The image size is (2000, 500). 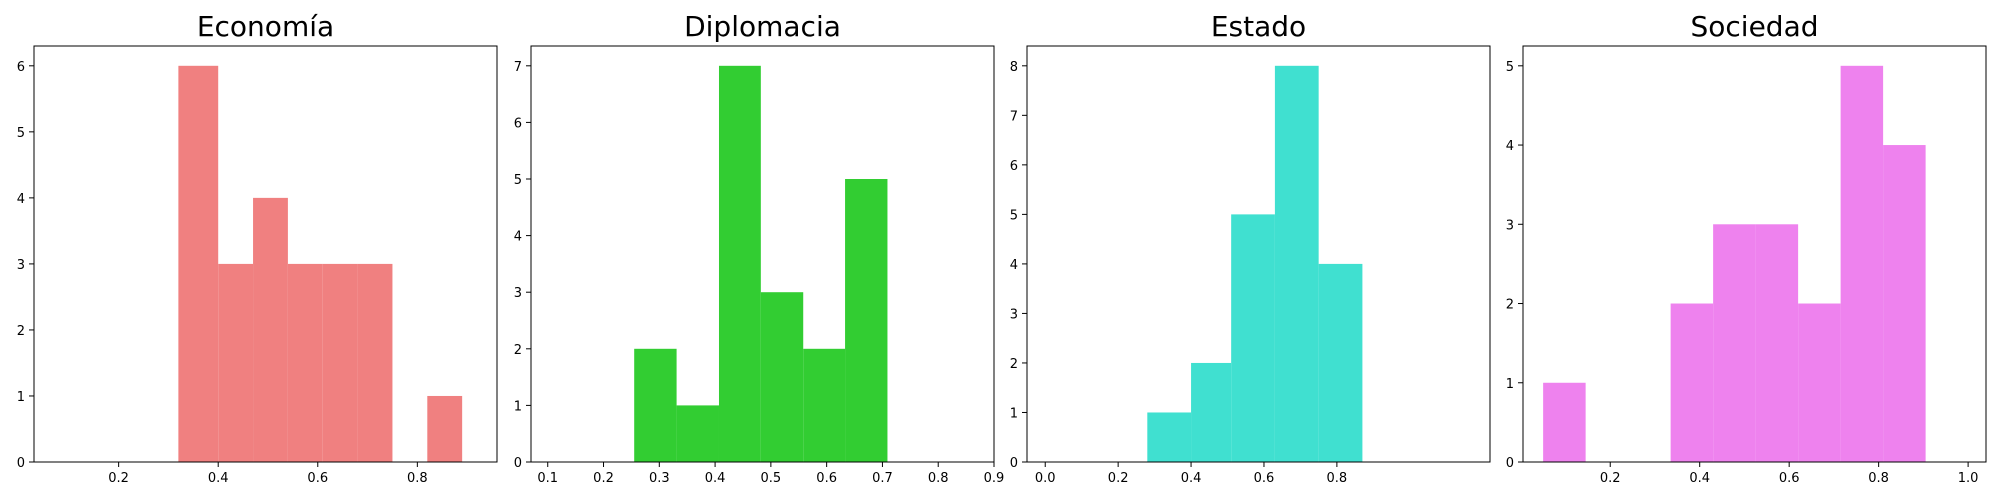 I want to click on panel-title: Diplomacia, so click(x=762, y=26).